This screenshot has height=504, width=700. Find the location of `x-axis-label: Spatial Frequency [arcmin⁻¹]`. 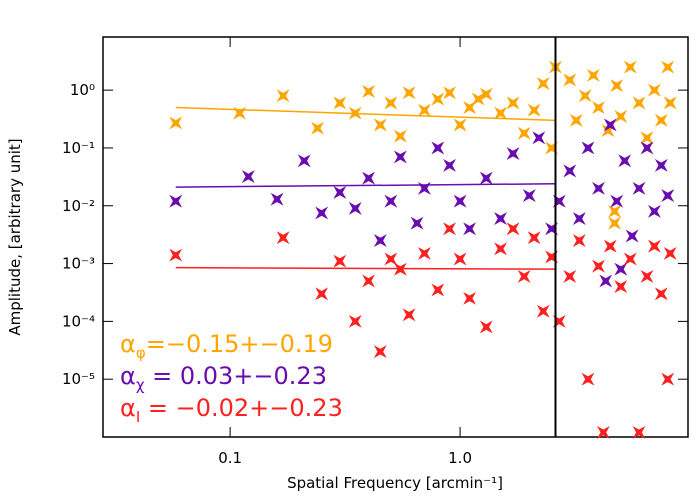

x-axis-label: Spatial Frequency [arcmin⁻¹] is located at coordinates (395, 483).